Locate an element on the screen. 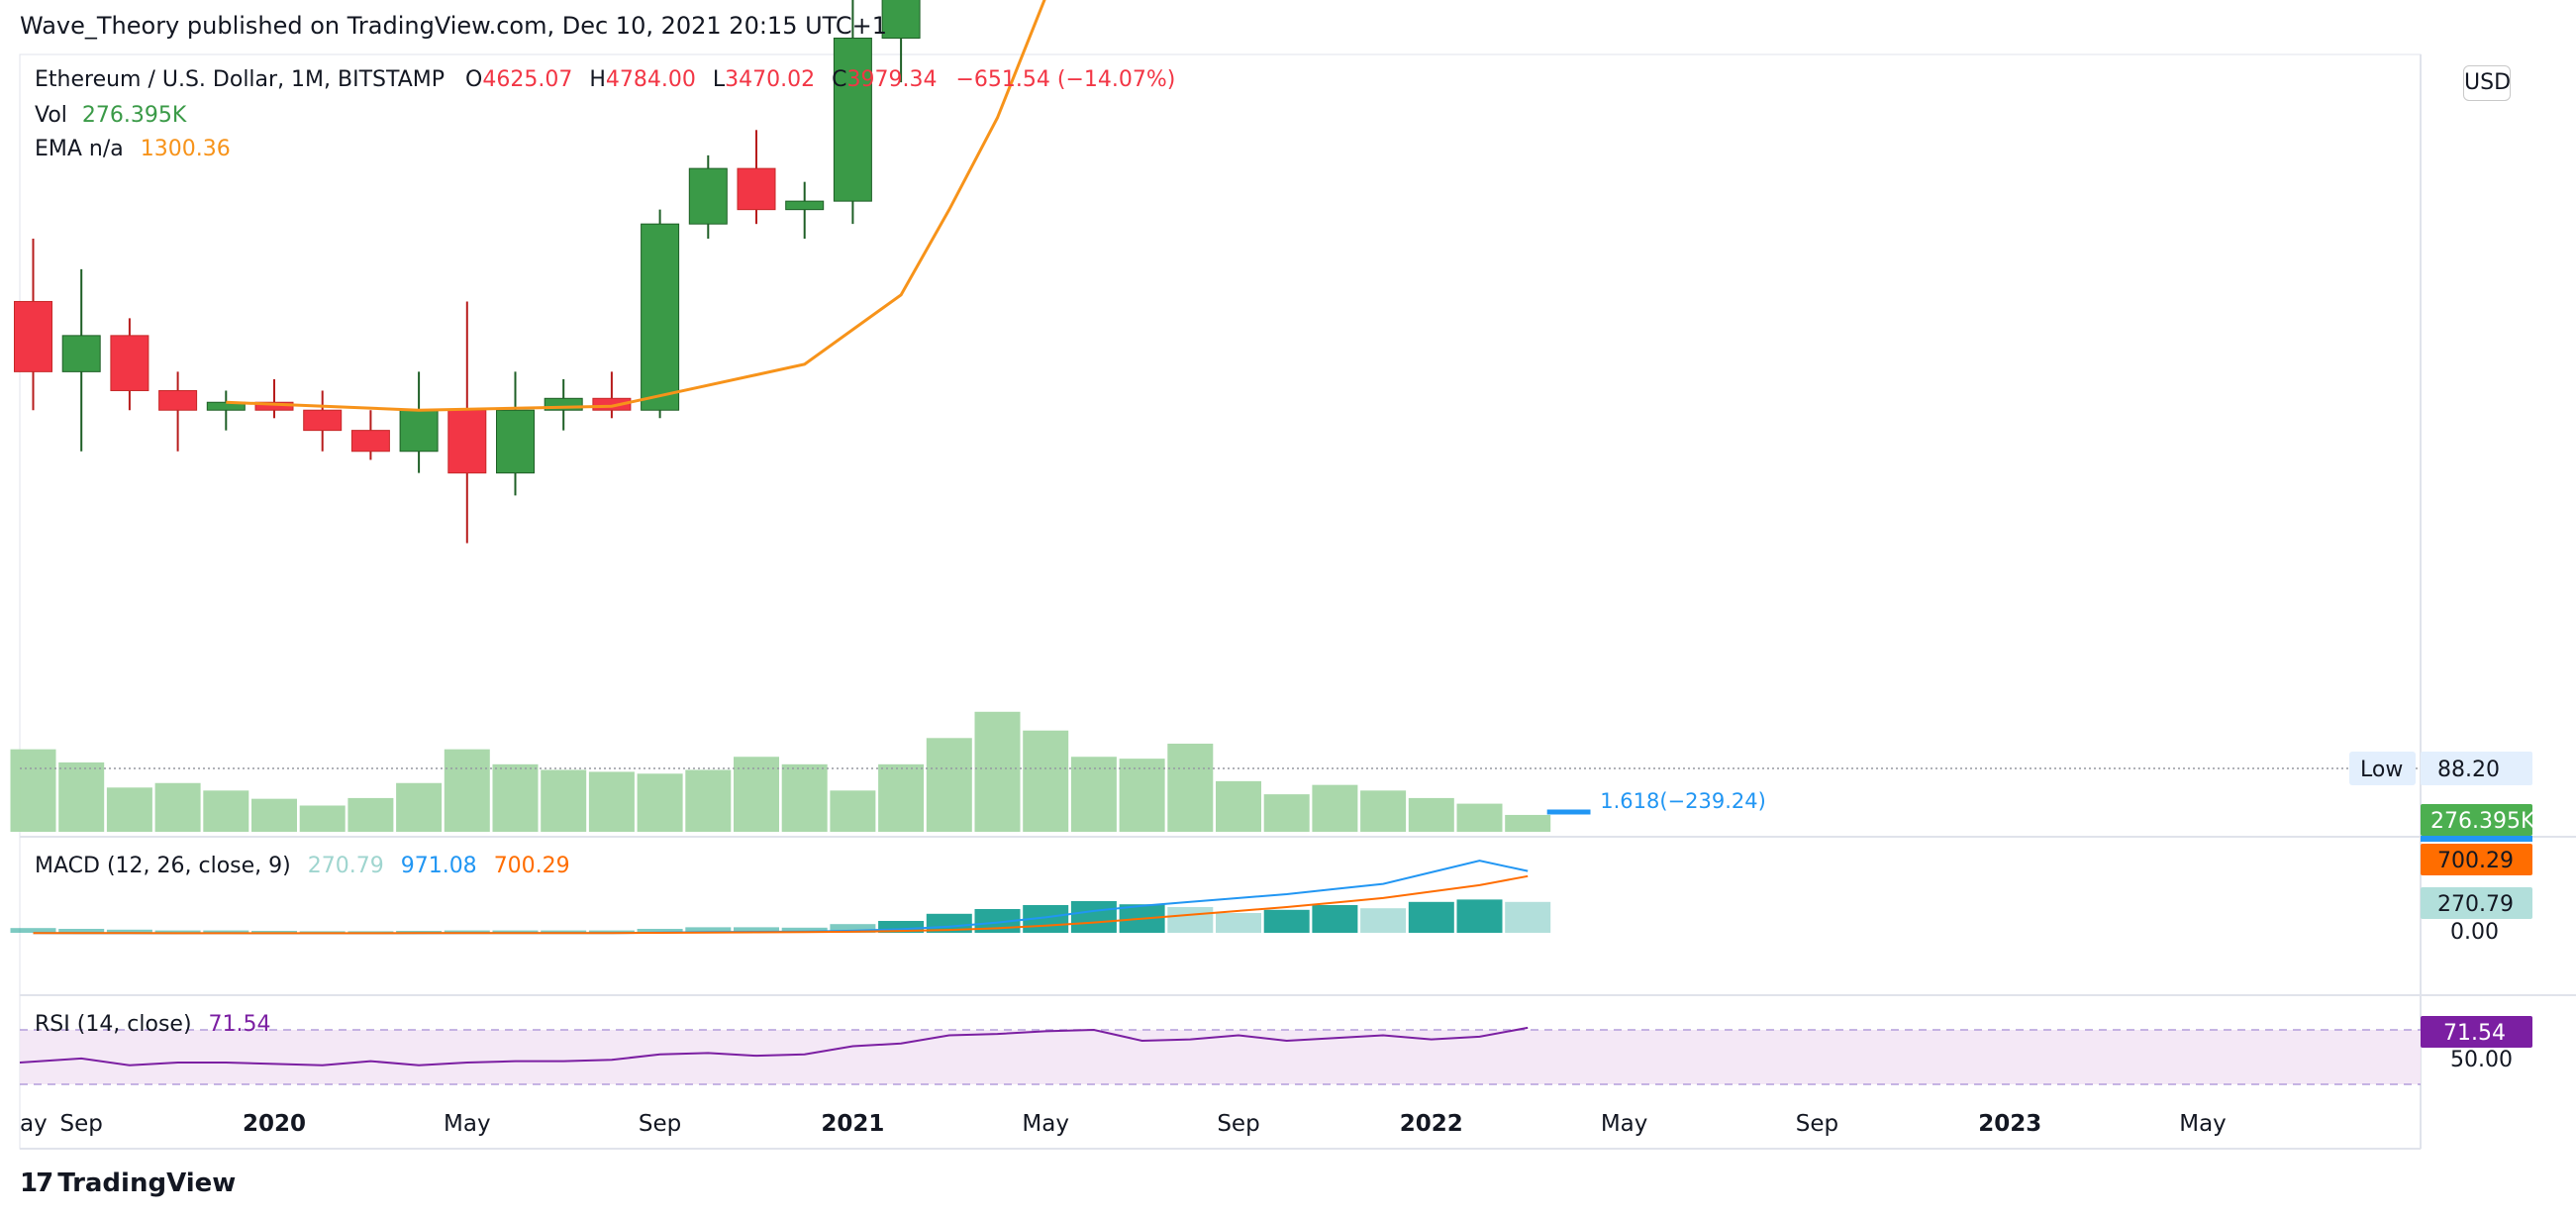 This screenshot has height=1218, width=2576. rsi-value: 71.54 is located at coordinates (240, 1024).